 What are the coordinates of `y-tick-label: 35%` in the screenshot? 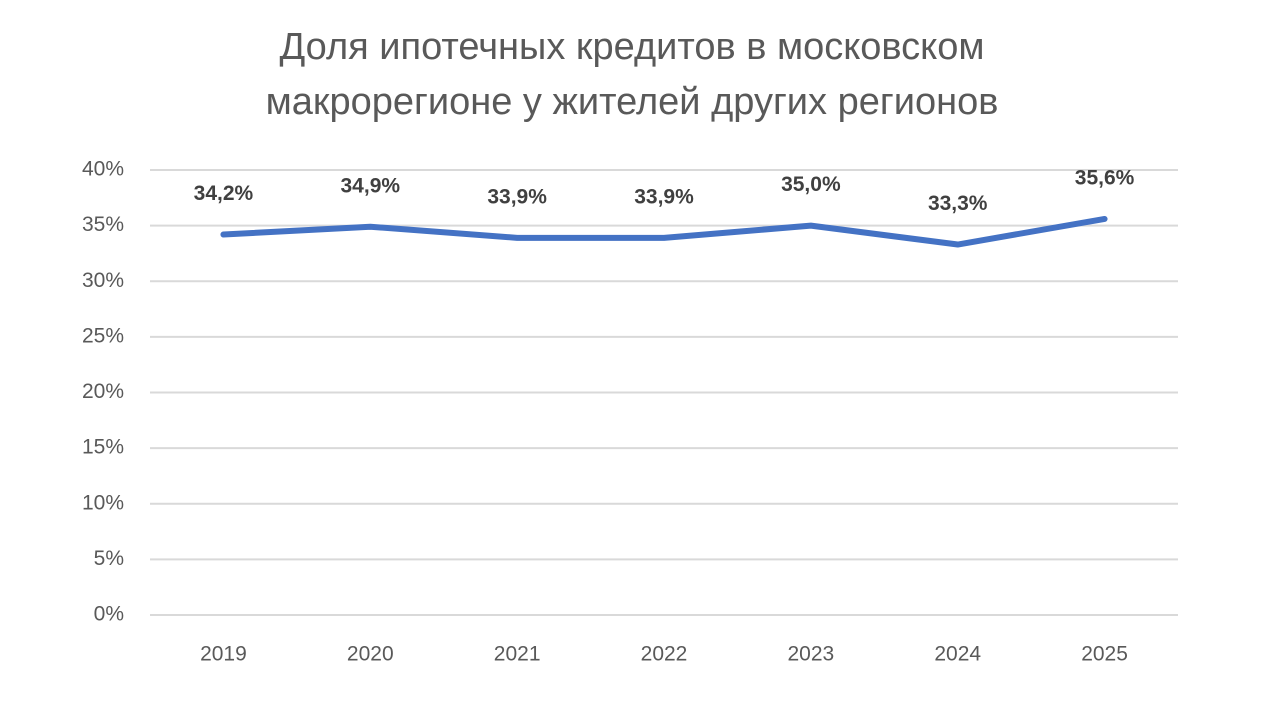 It's located at (103, 224).